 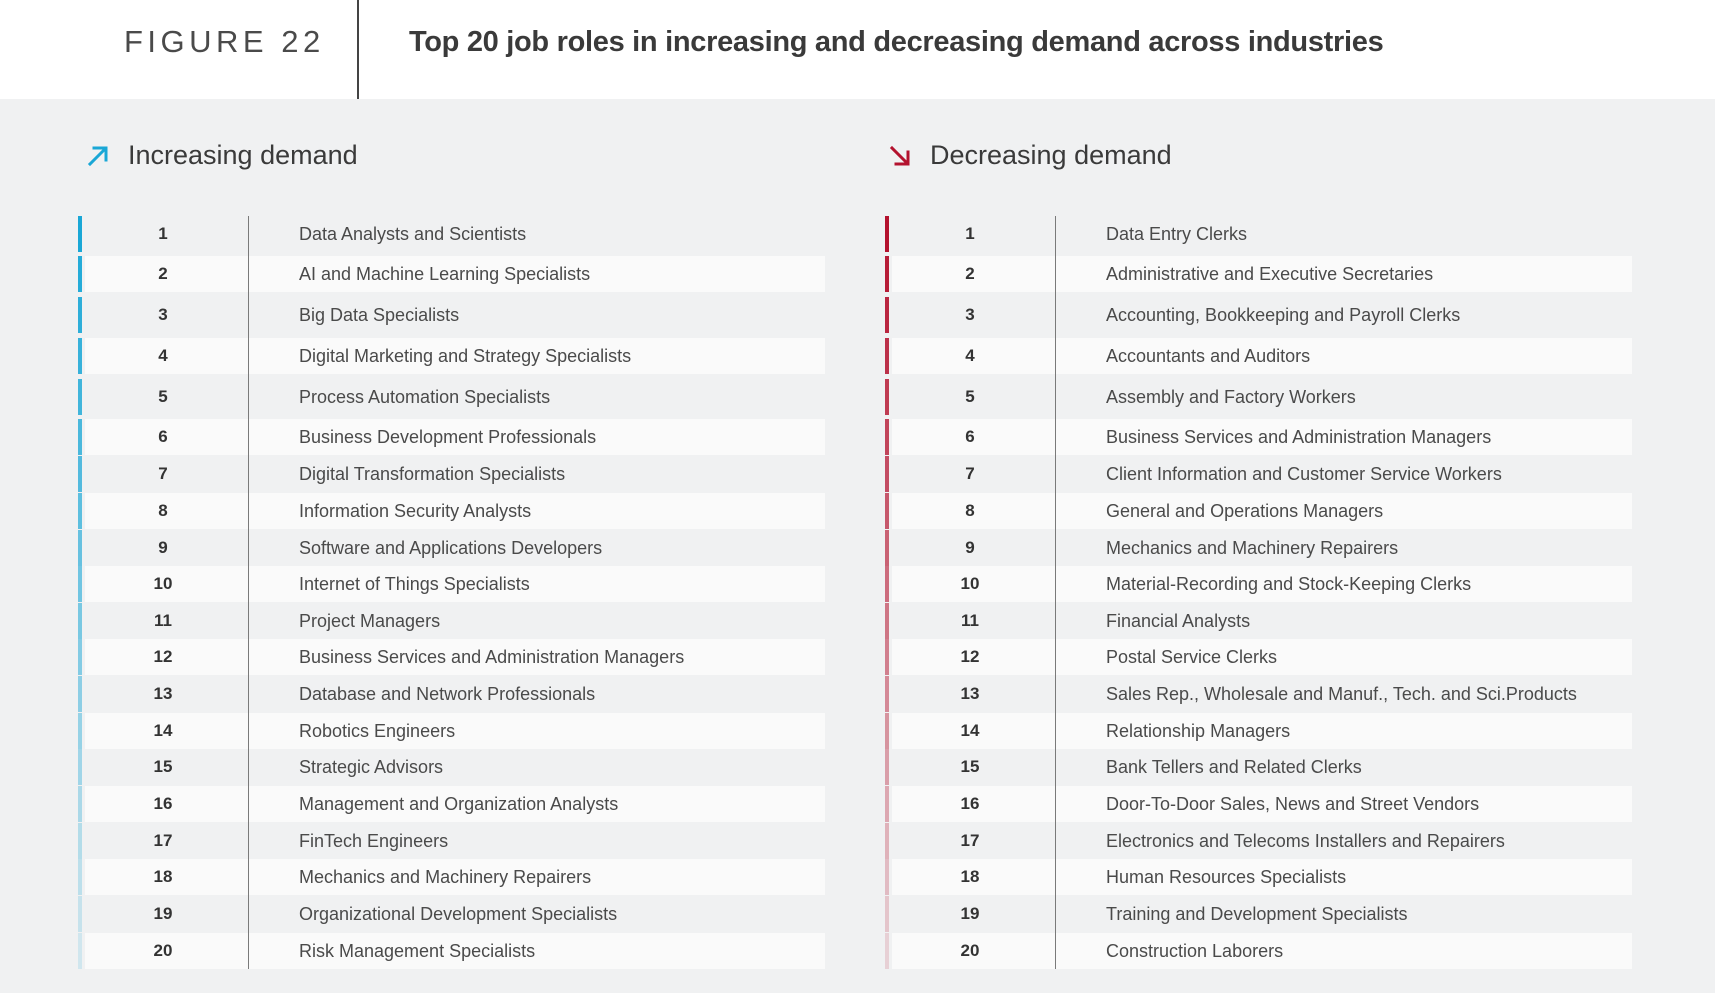 What do you see at coordinates (1252, 548) in the screenshot?
I see `job-role: Mechanics and Machinery Repairers` at bounding box center [1252, 548].